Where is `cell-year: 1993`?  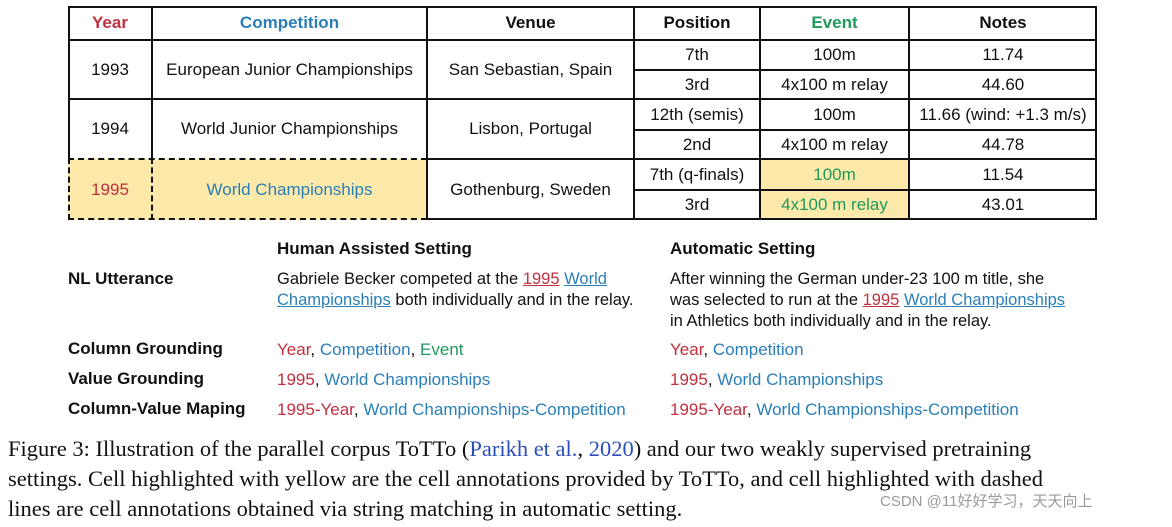 cell-year: 1993 is located at coordinates (110, 69).